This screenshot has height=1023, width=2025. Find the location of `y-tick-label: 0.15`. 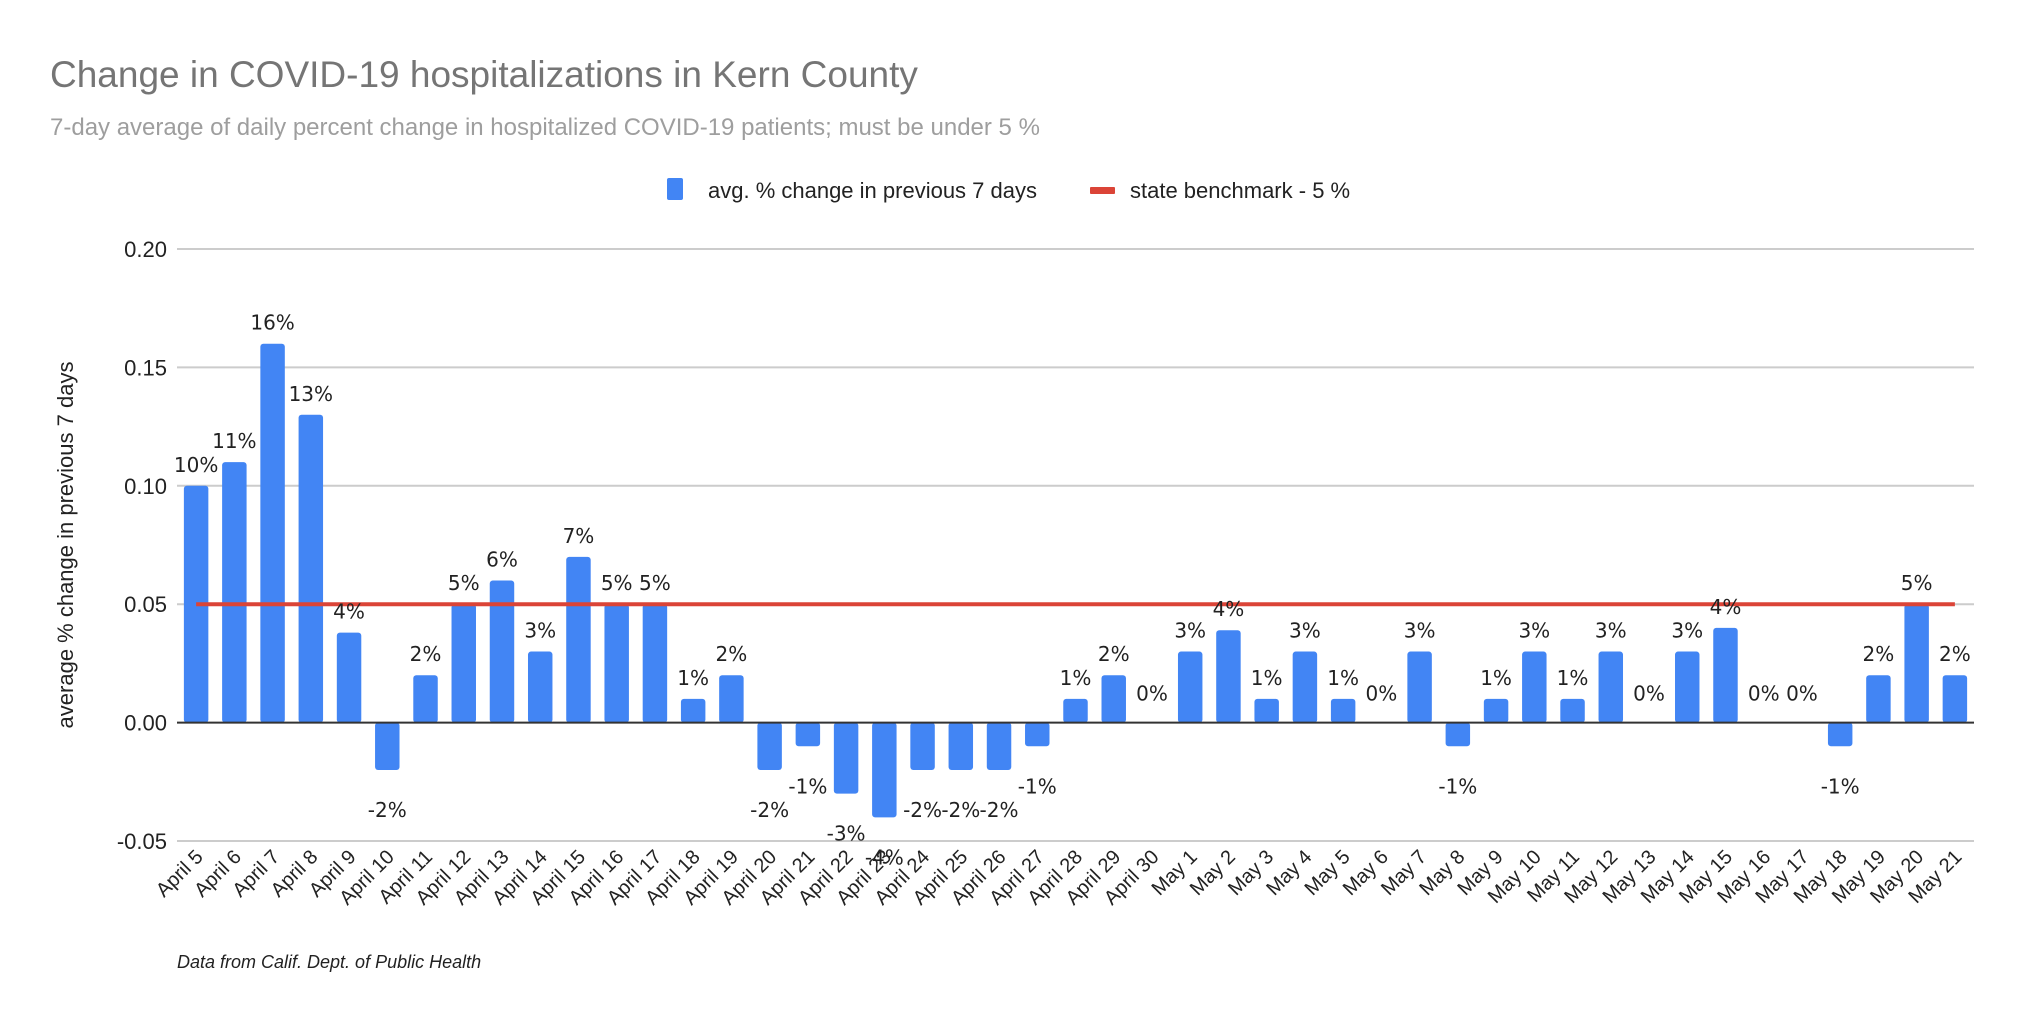

y-tick-label: 0.15 is located at coordinates (145, 367).